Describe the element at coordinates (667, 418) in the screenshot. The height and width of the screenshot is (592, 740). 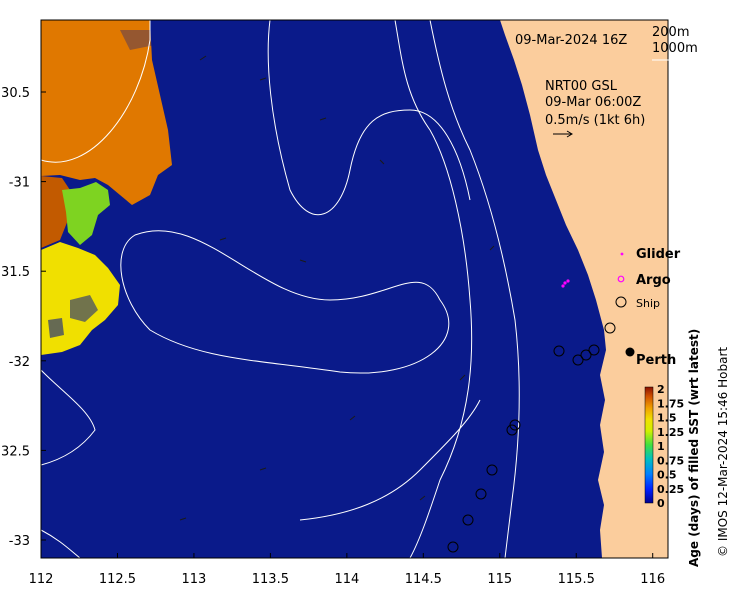
I see `colorbar-tick-label: 1.5` at that location.